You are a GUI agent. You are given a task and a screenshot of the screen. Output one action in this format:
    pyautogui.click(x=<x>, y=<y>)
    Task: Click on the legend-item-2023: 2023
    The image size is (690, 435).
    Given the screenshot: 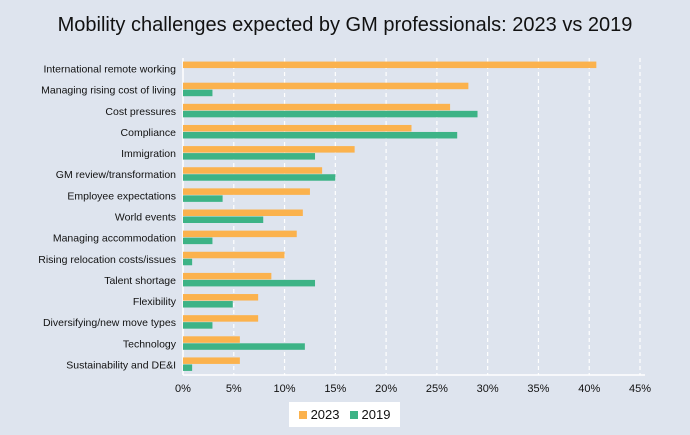 What is the action you would take?
    pyautogui.click(x=319, y=414)
    